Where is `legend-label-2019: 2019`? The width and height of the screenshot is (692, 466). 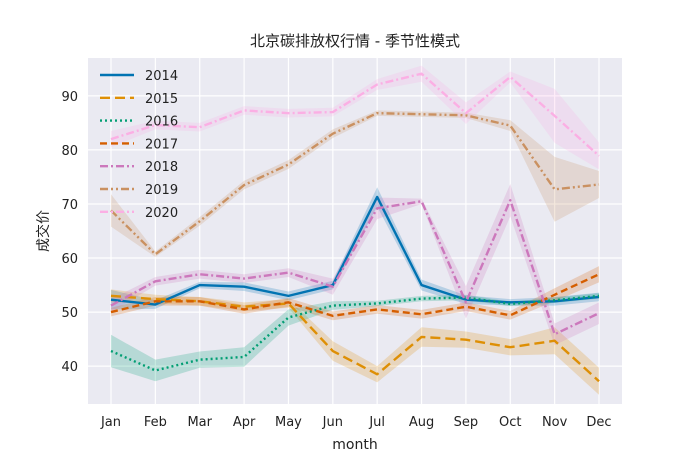 legend-label-2019: 2019 is located at coordinates (161, 190).